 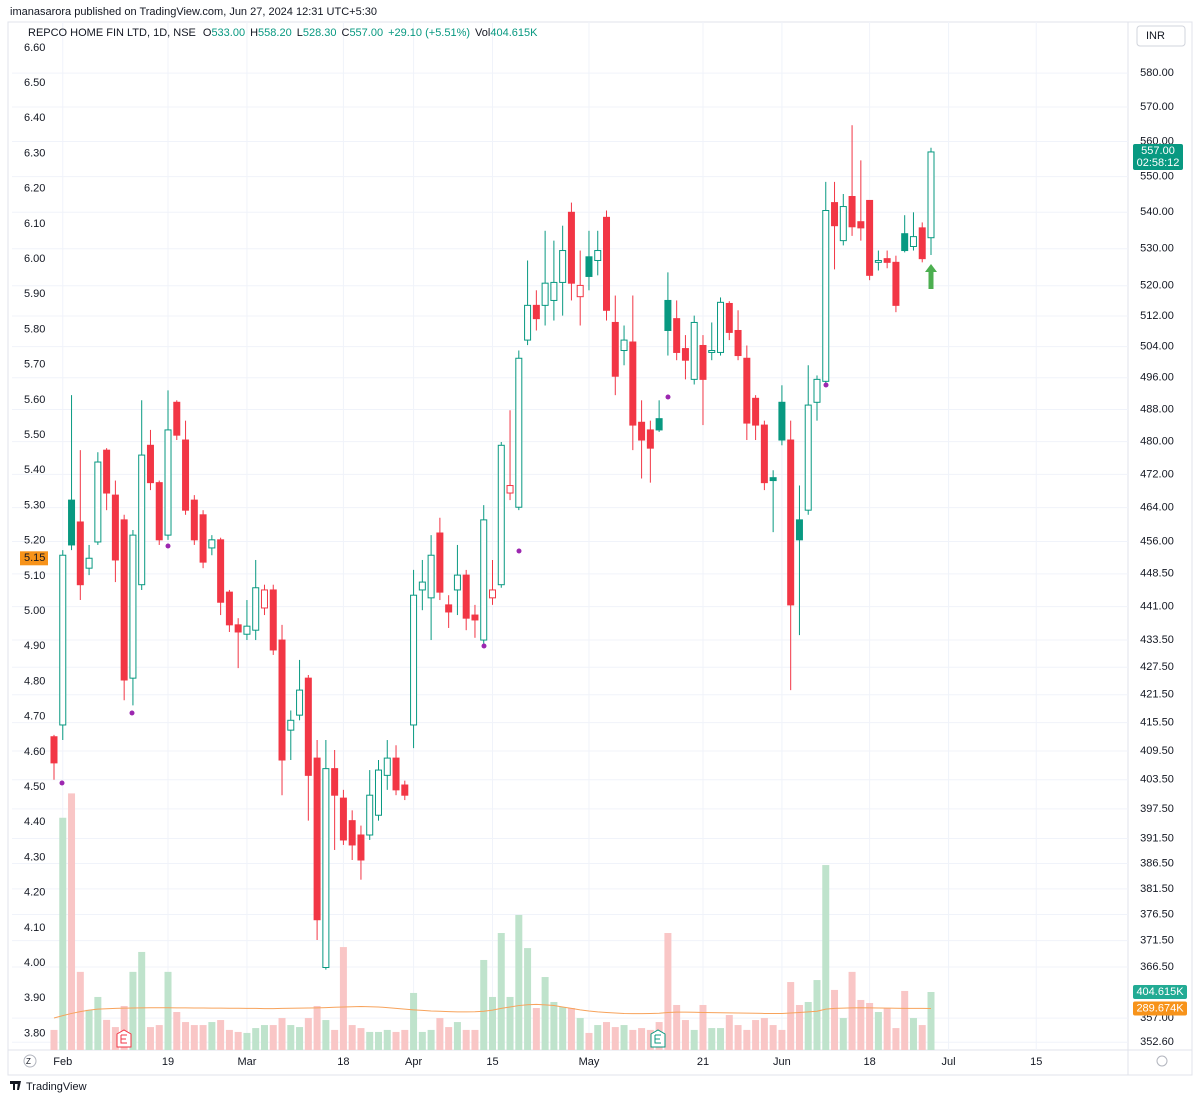 What do you see at coordinates (1157, 508) in the screenshot?
I see `y-tick-label: 464.00` at bounding box center [1157, 508].